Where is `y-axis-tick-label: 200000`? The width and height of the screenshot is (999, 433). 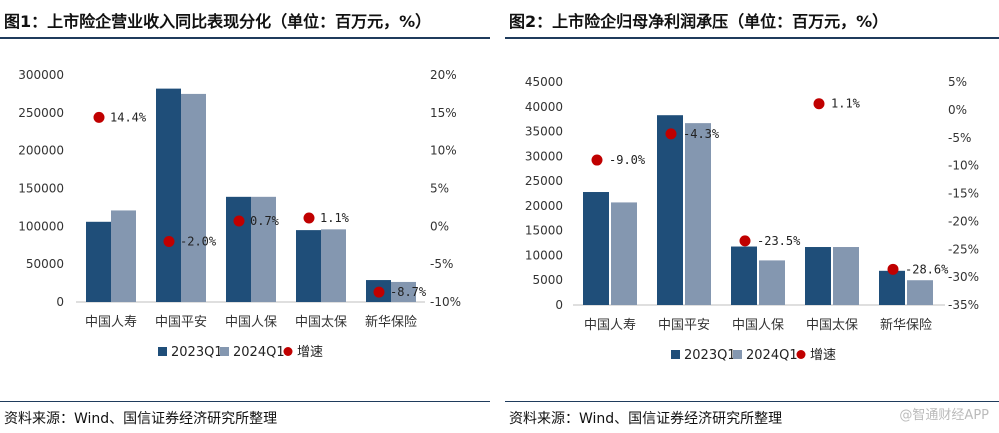 y-axis-tick-label: 200000 is located at coordinates (41, 151).